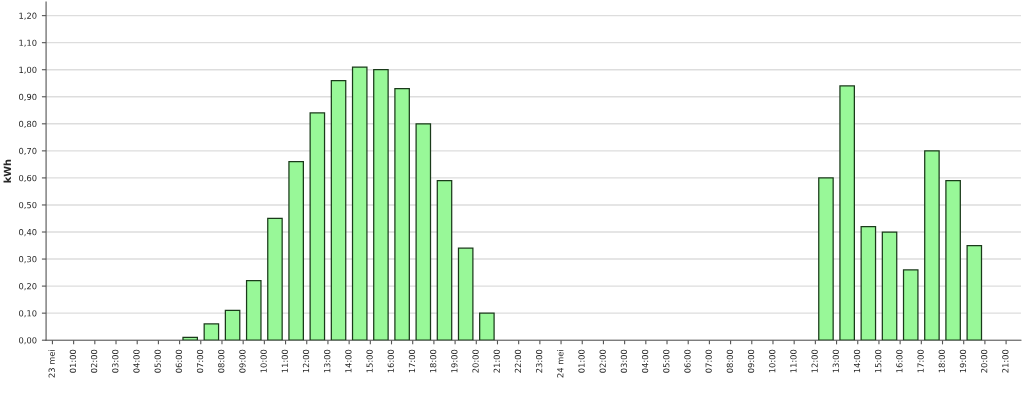 Image resolution: width=1024 pixels, height=420 pixels. Describe the element at coordinates (28, 205) in the screenshot. I see `y-tick-label: 0,50` at that location.